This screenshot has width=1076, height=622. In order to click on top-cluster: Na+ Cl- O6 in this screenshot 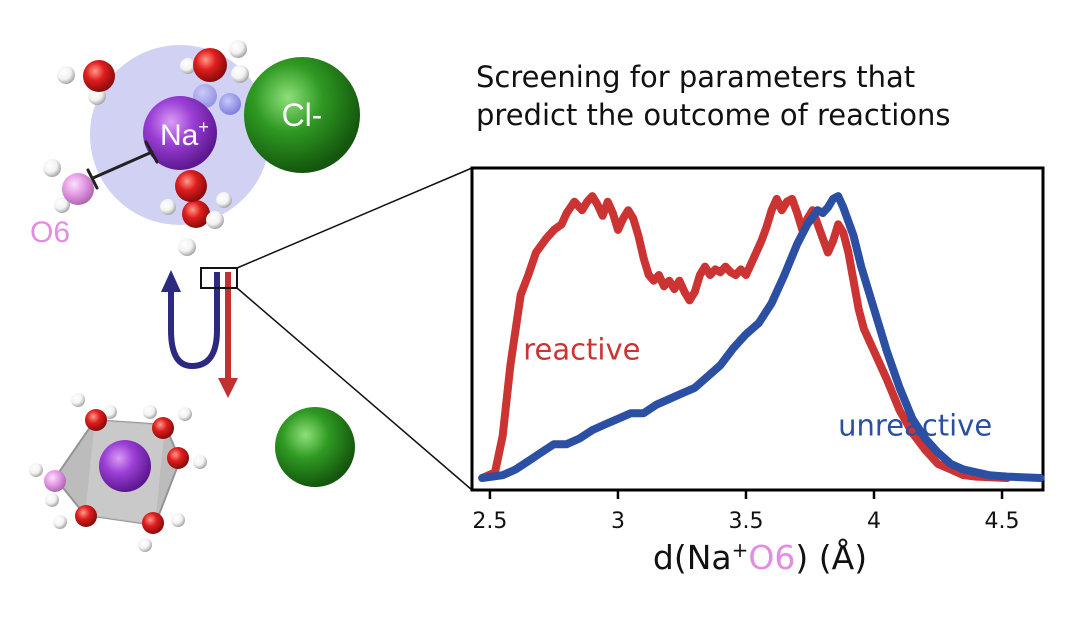, I will do `click(195, 148)`.